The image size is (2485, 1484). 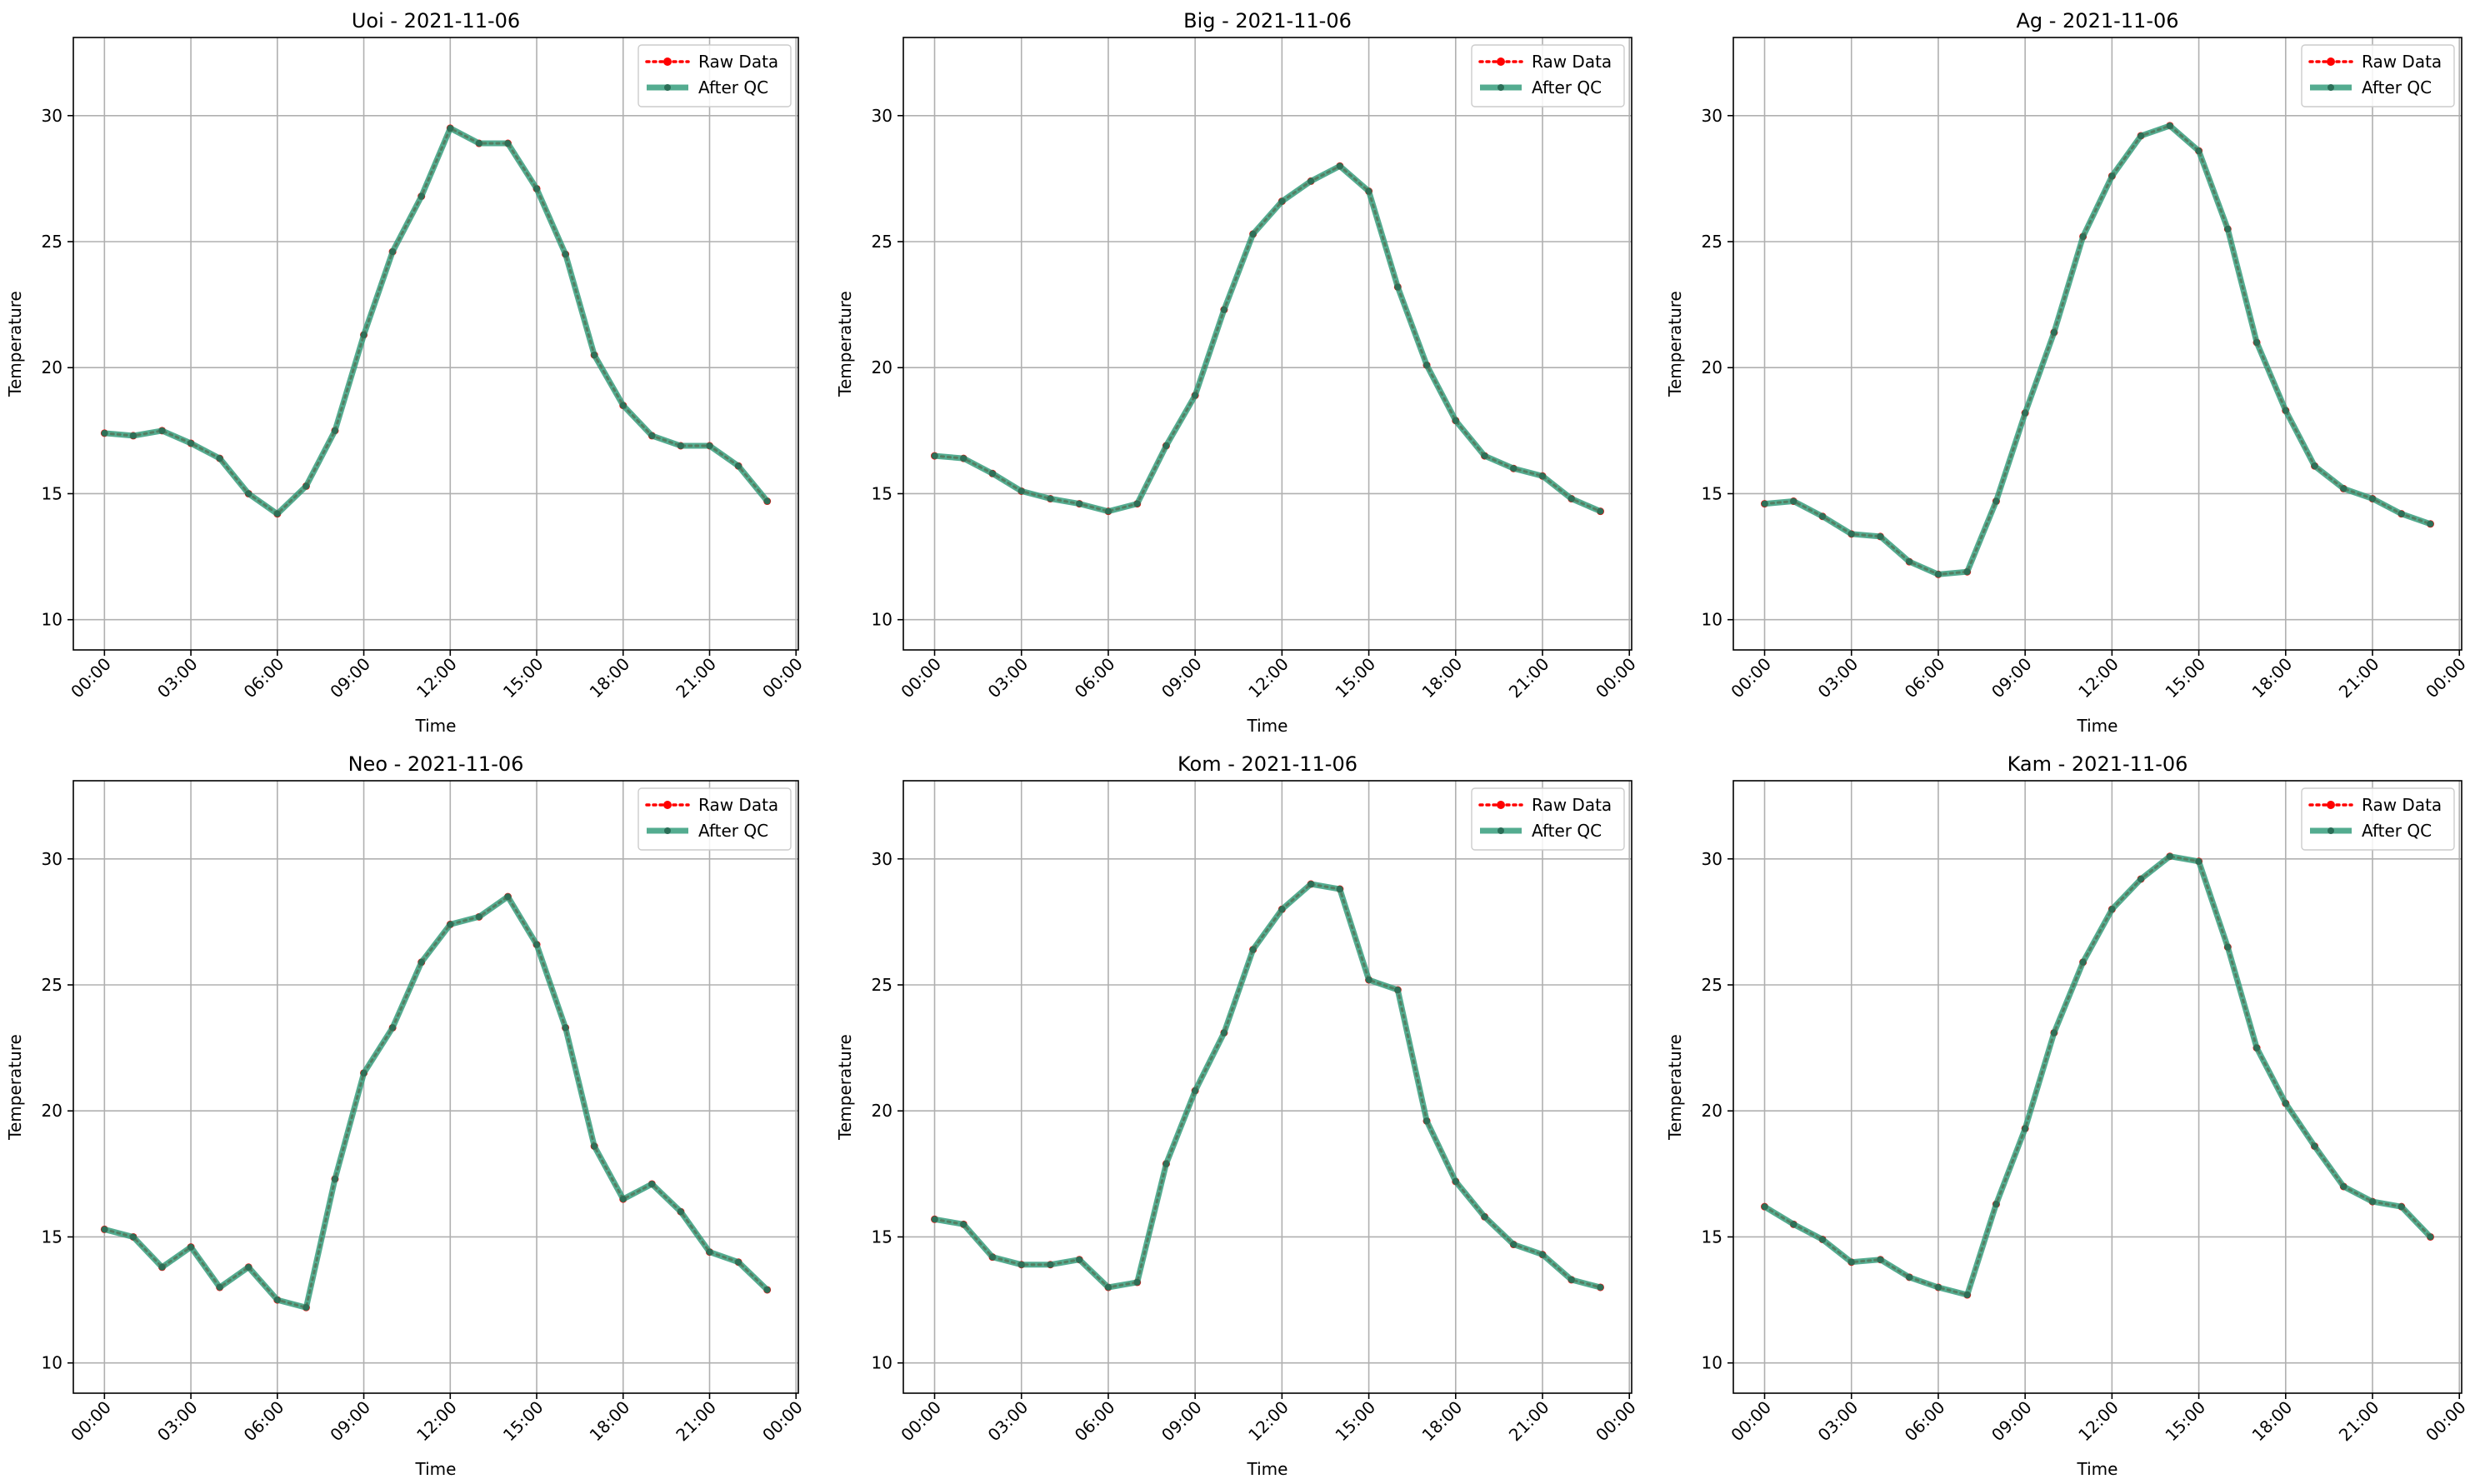 What do you see at coordinates (1712, 493) in the screenshot?
I see `y-tick-label: 15` at bounding box center [1712, 493].